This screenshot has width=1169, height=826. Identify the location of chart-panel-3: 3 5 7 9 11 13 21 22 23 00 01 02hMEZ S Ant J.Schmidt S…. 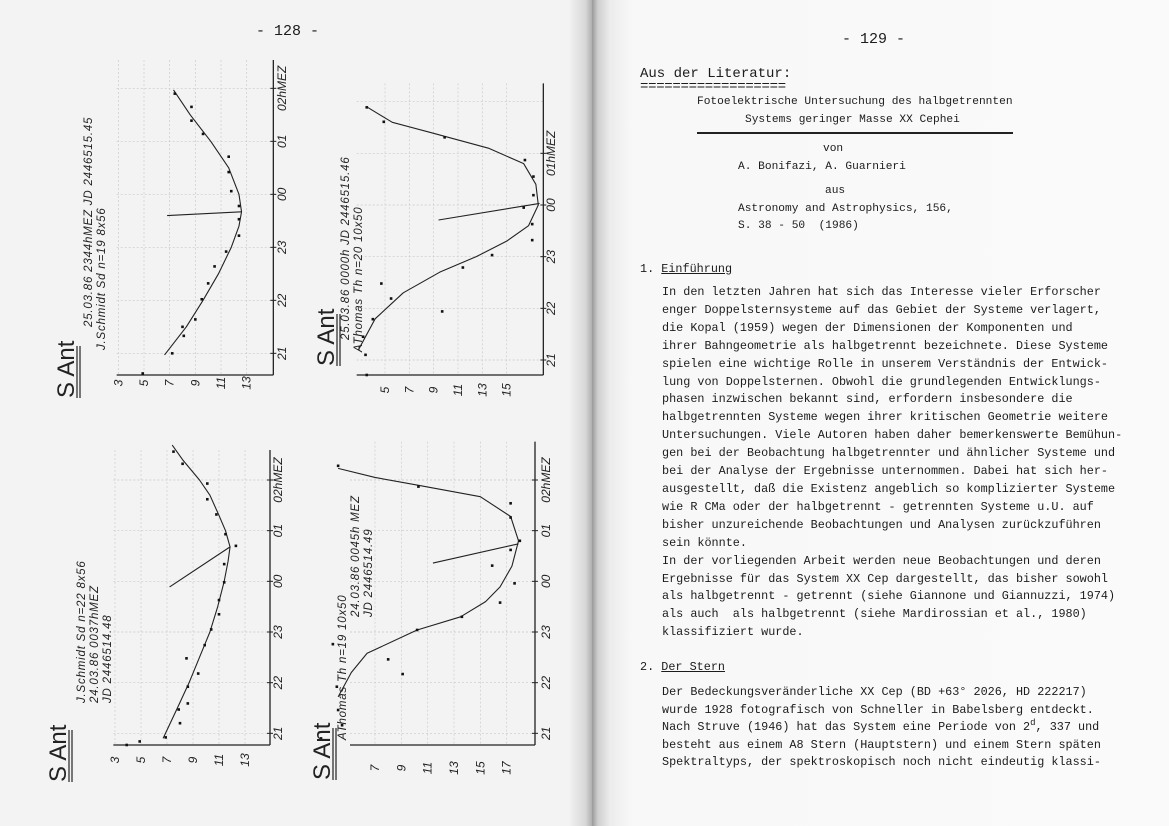
(165, 613).